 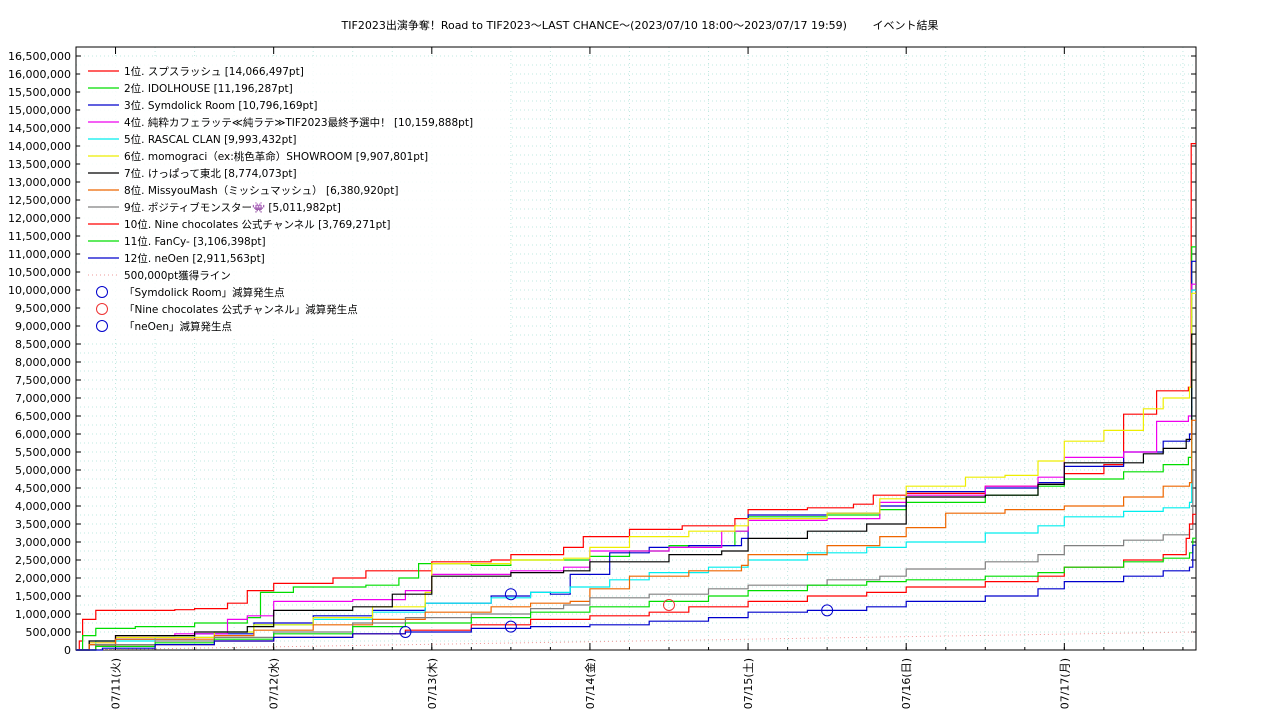 I want to click on y-tick-label: 6,000,000, so click(x=43, y=434).